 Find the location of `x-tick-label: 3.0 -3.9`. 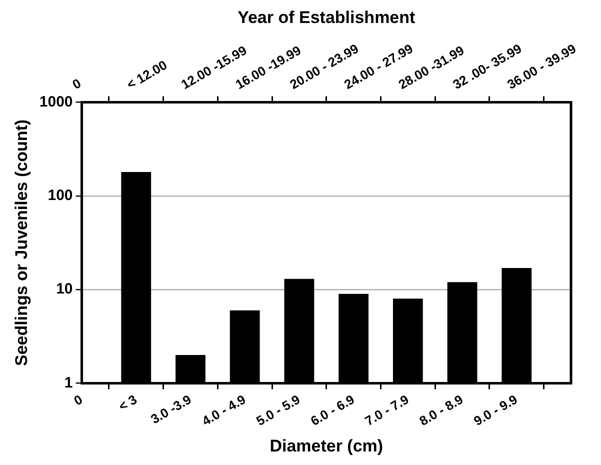

x-tick-label: 3.0 -3.9 is located at coordinates (171, 409).